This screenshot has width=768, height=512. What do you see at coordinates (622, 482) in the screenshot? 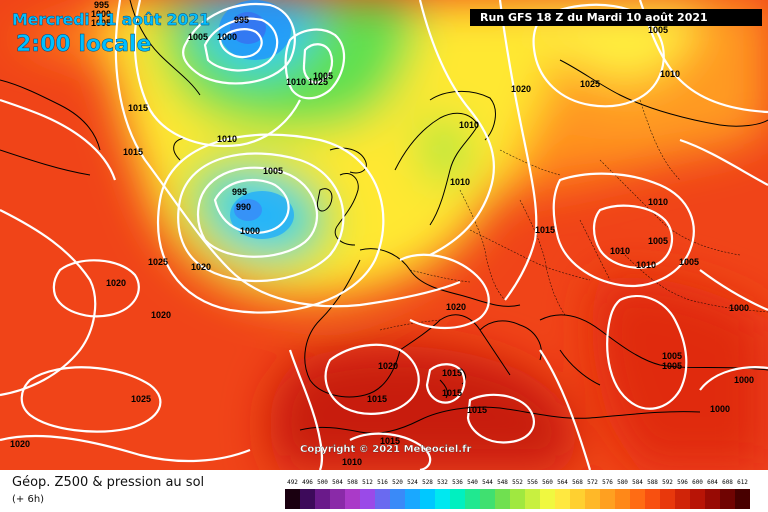
I see `scale-label: 580` at bounding box center [622, 482].